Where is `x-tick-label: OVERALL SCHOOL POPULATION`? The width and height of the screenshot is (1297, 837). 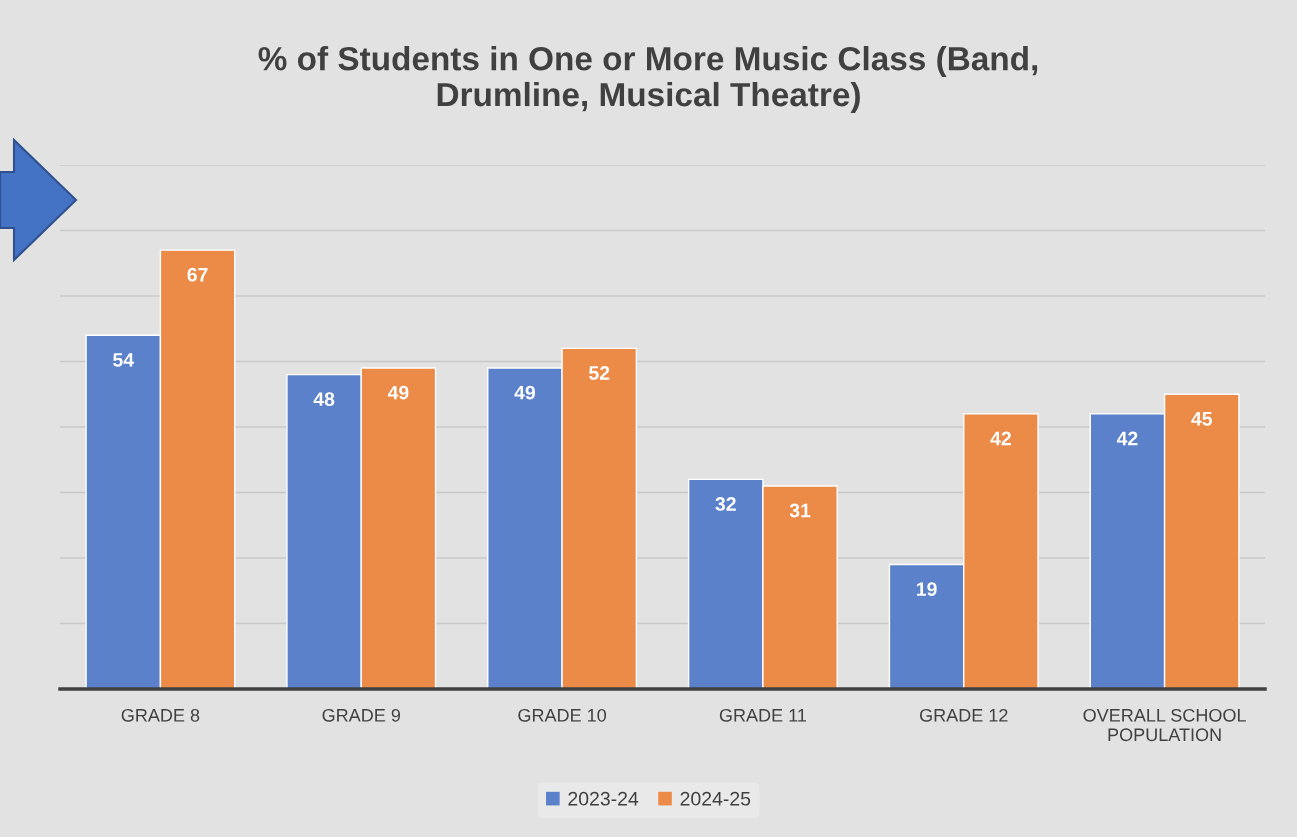
x-tick-label: OVERALL SCHOOL POPULATION is located at coordinates (1164, 725).